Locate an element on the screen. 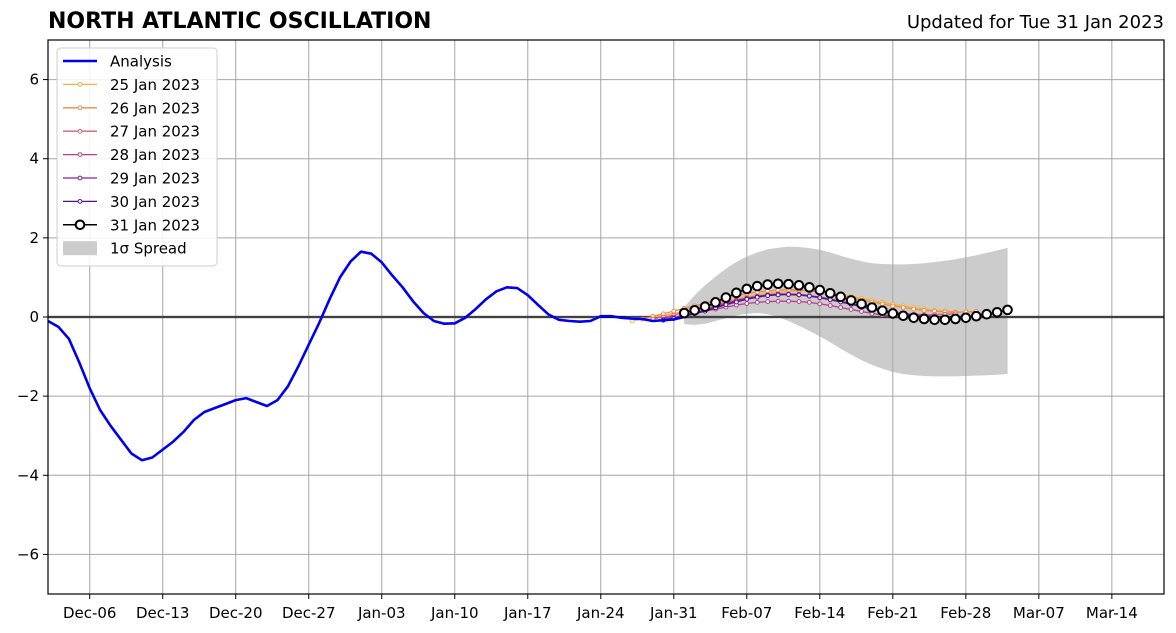 The height and width of the screenshot is (633, 1176). x-tick-label: Dec-20 is located at coordinates (236, 613).